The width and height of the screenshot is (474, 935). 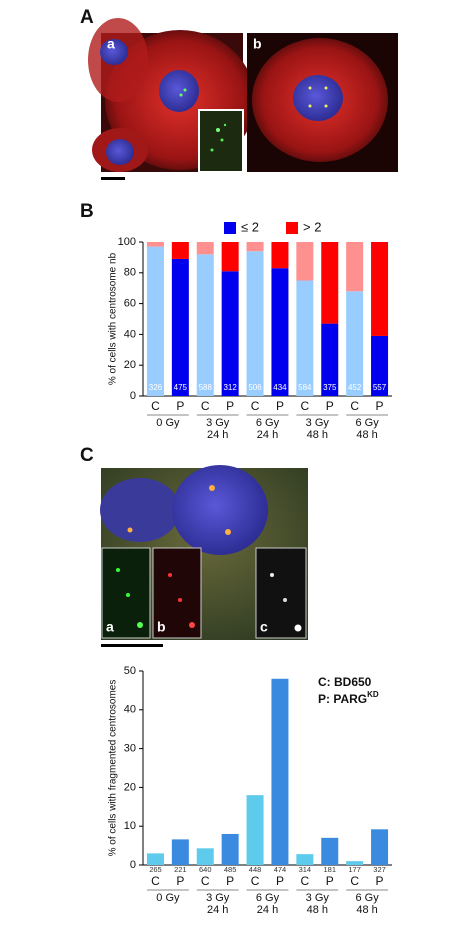 What do you see at coordinates (181, 387) in the screenshot?
I see `count-label: 475` at bounding box center [181, 387].